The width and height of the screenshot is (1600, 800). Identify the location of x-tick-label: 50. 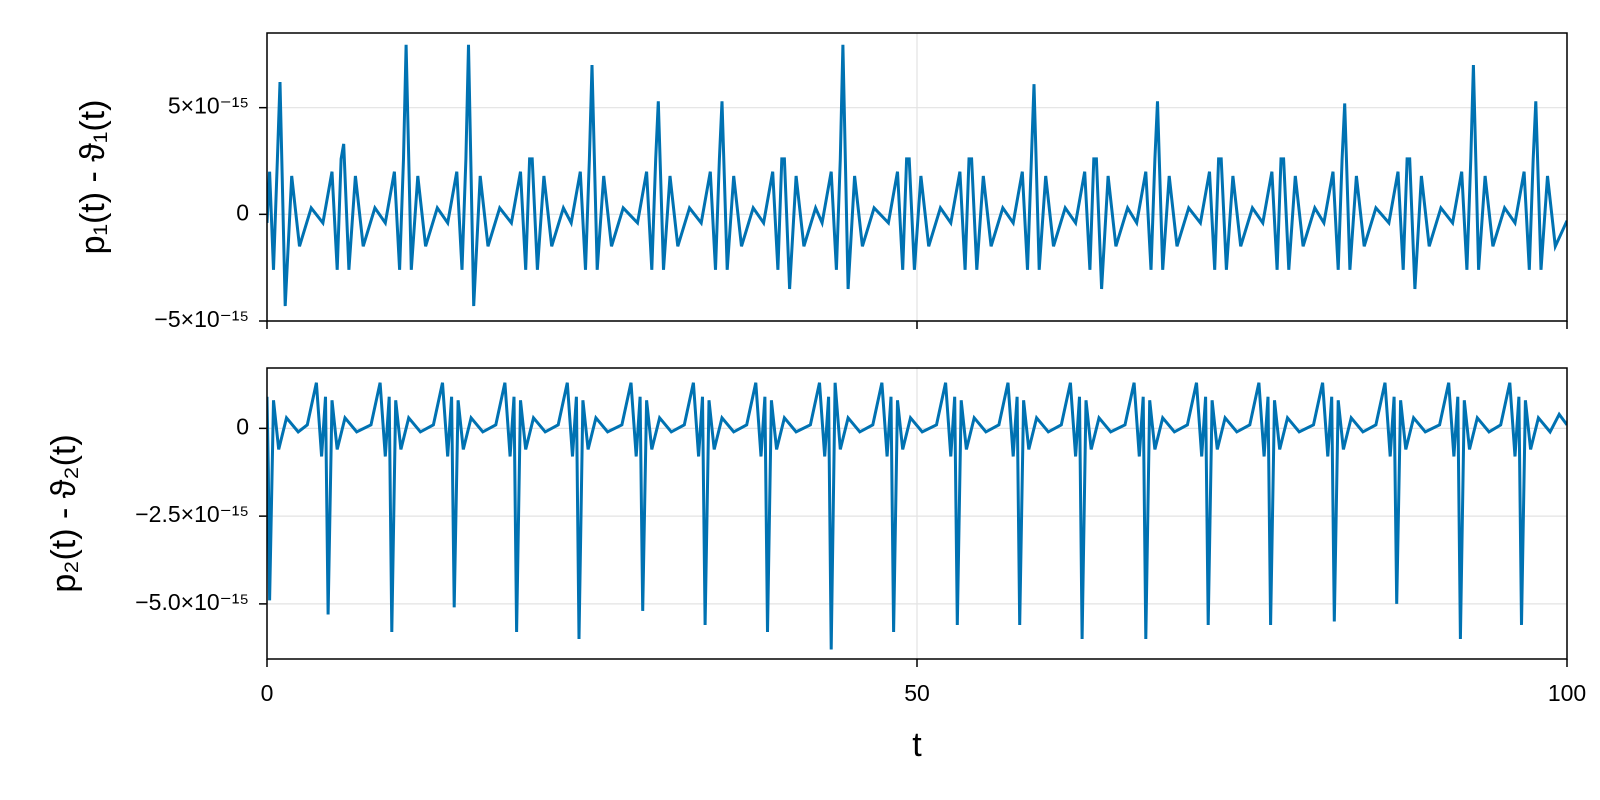
(917, 693).